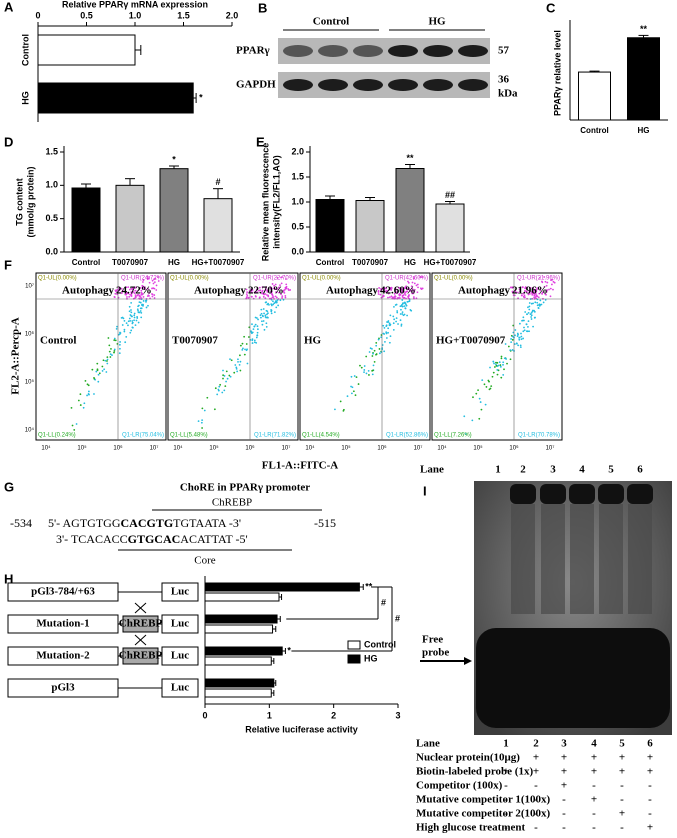  What do you see at coordinates (397, 618) in the screenshot?
I see `comparison-label: #` at bounding box center [397, 618].